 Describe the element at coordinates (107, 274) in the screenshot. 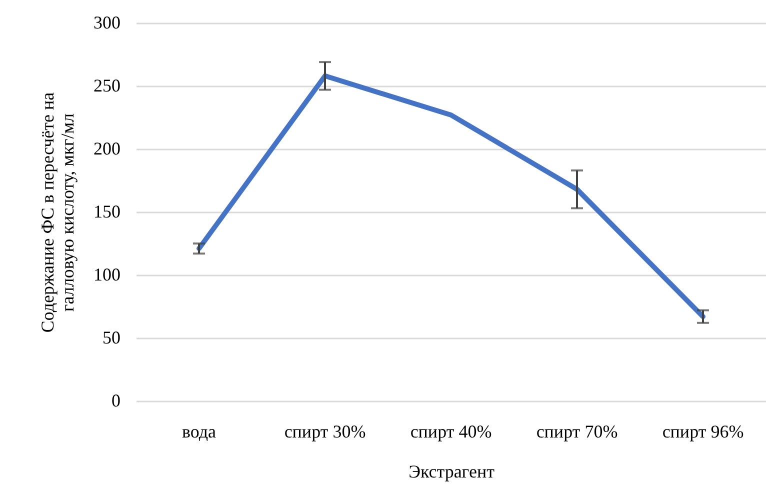

I see `y-tick-label: 100` at that location.